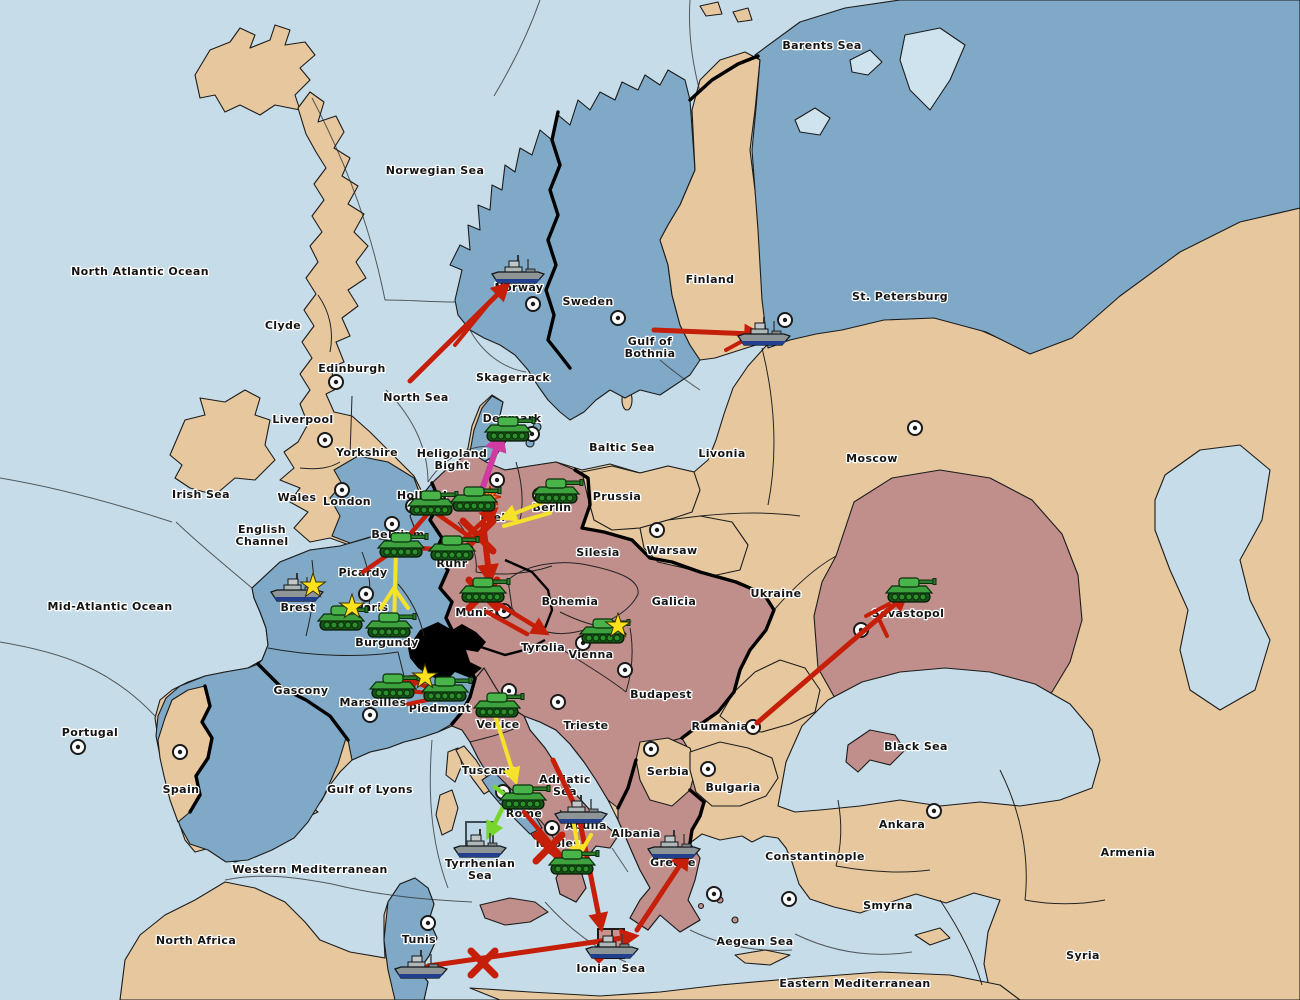  What do you see at coordinates (342, 490) in the screenshot?
I see `supply-center-london` at bounding box center [342, 490].